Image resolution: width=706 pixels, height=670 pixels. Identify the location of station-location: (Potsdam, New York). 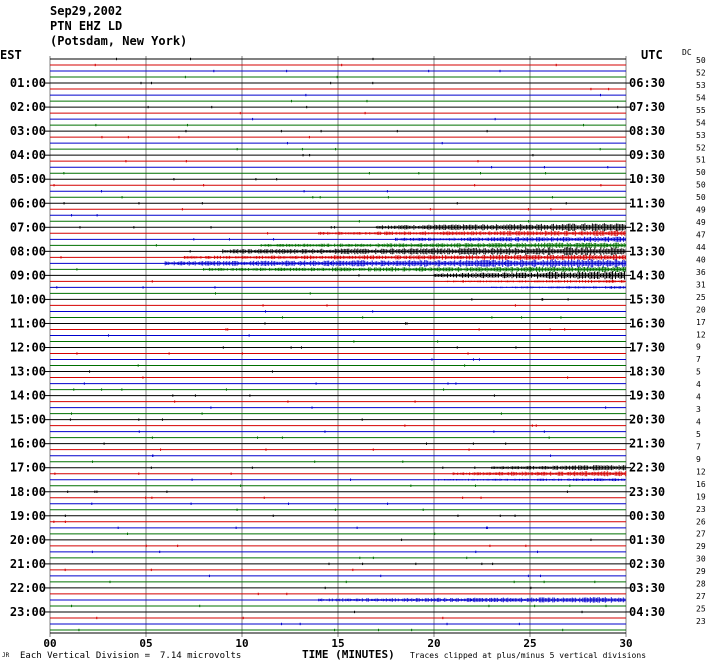
(119, 41).